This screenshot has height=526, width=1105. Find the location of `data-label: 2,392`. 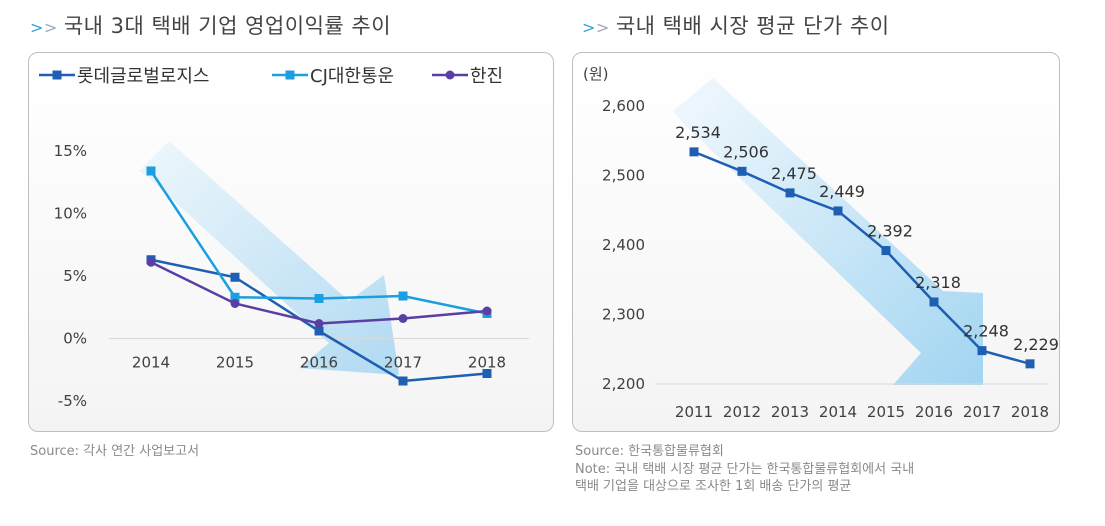

data-label: 2,392 is located at coordinates (890, 231).